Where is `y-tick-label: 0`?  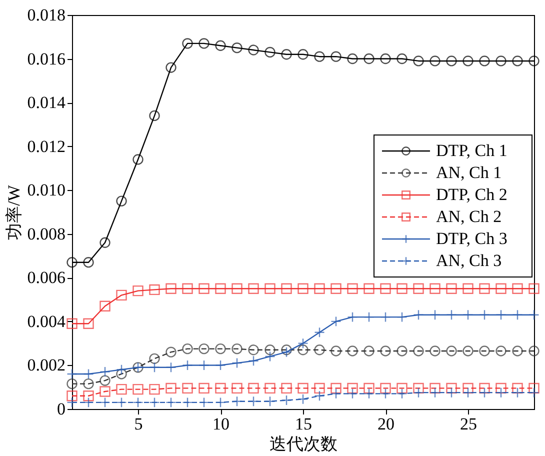 y-tick-label: 0 is located at coordinates (61, 409).